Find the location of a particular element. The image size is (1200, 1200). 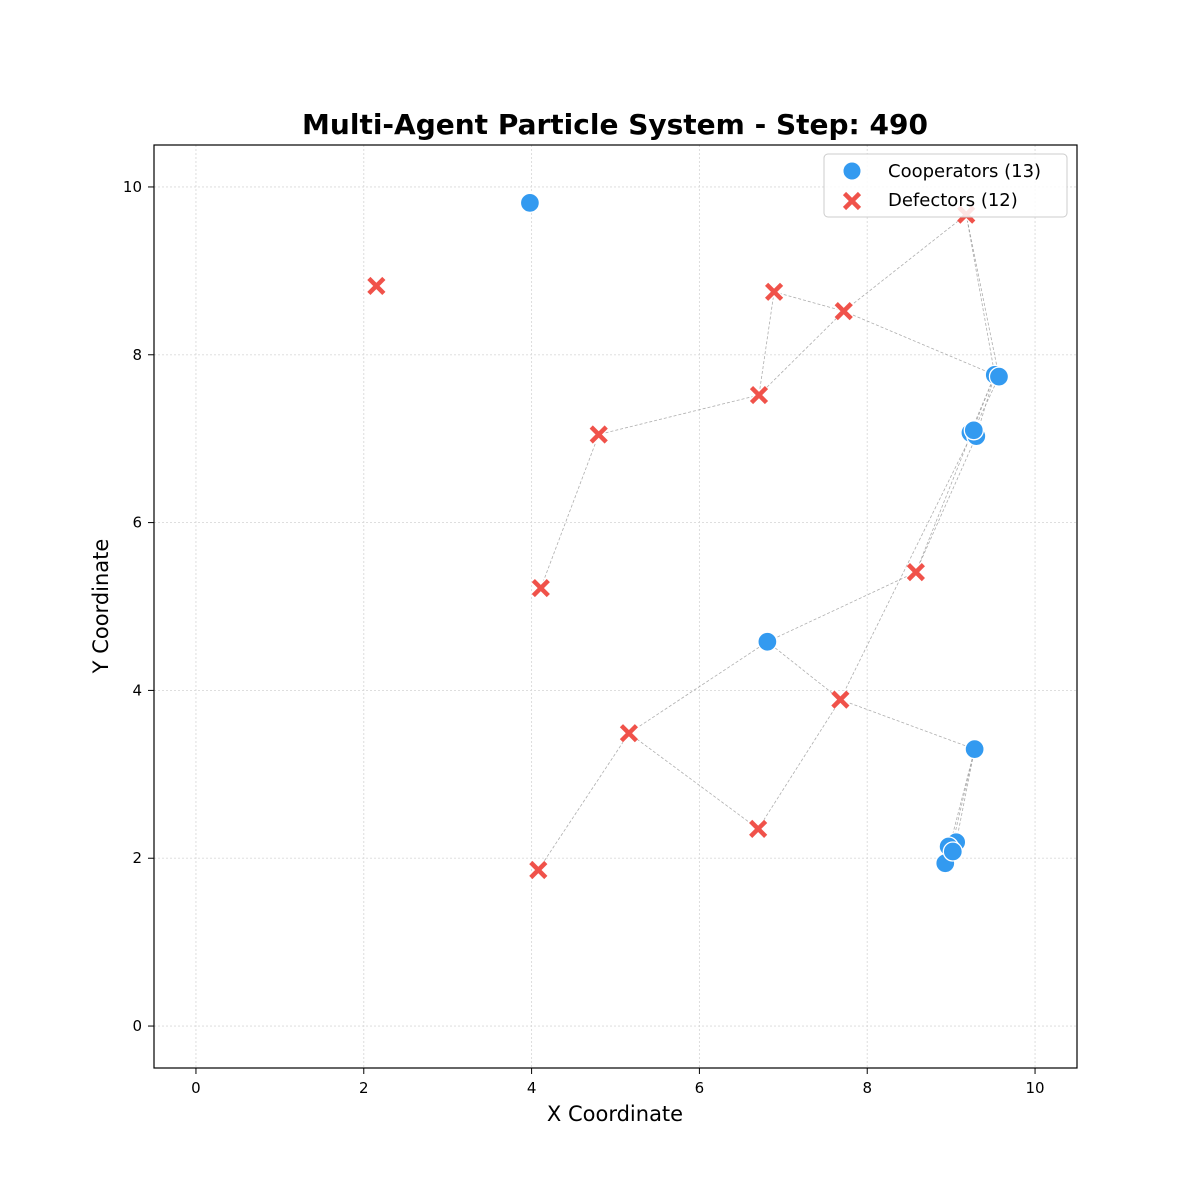

legend-defectors-label: Defectors (12) is located at coordinates (953, 200).